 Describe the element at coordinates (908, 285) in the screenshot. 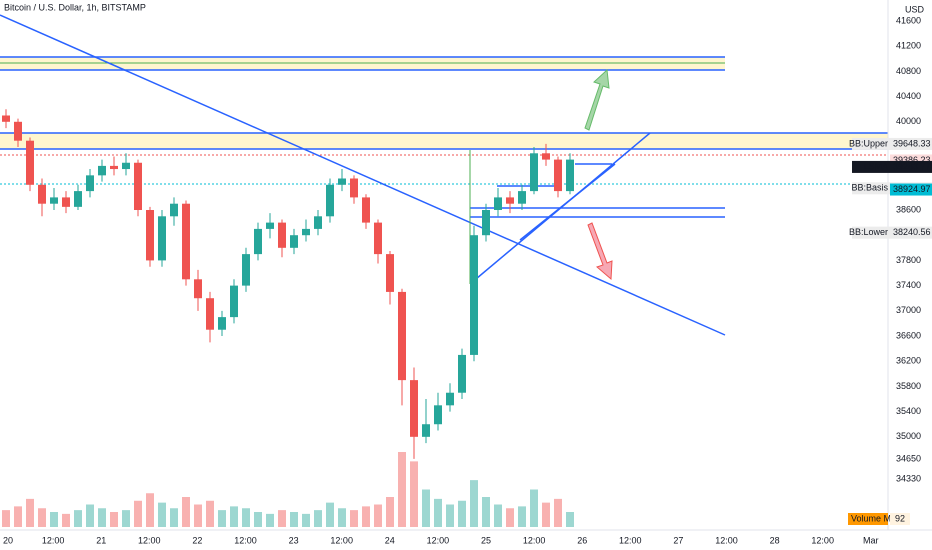

I see `y-tick-label: 37400` at that location.